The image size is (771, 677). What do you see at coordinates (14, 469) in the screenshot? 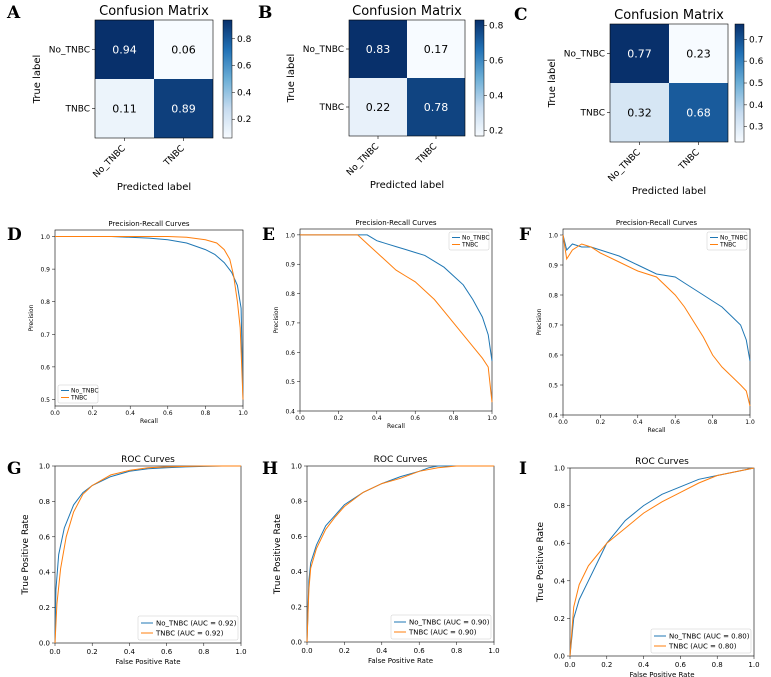
I see `panel-letter-g: G` at bounding box center [14, 469].